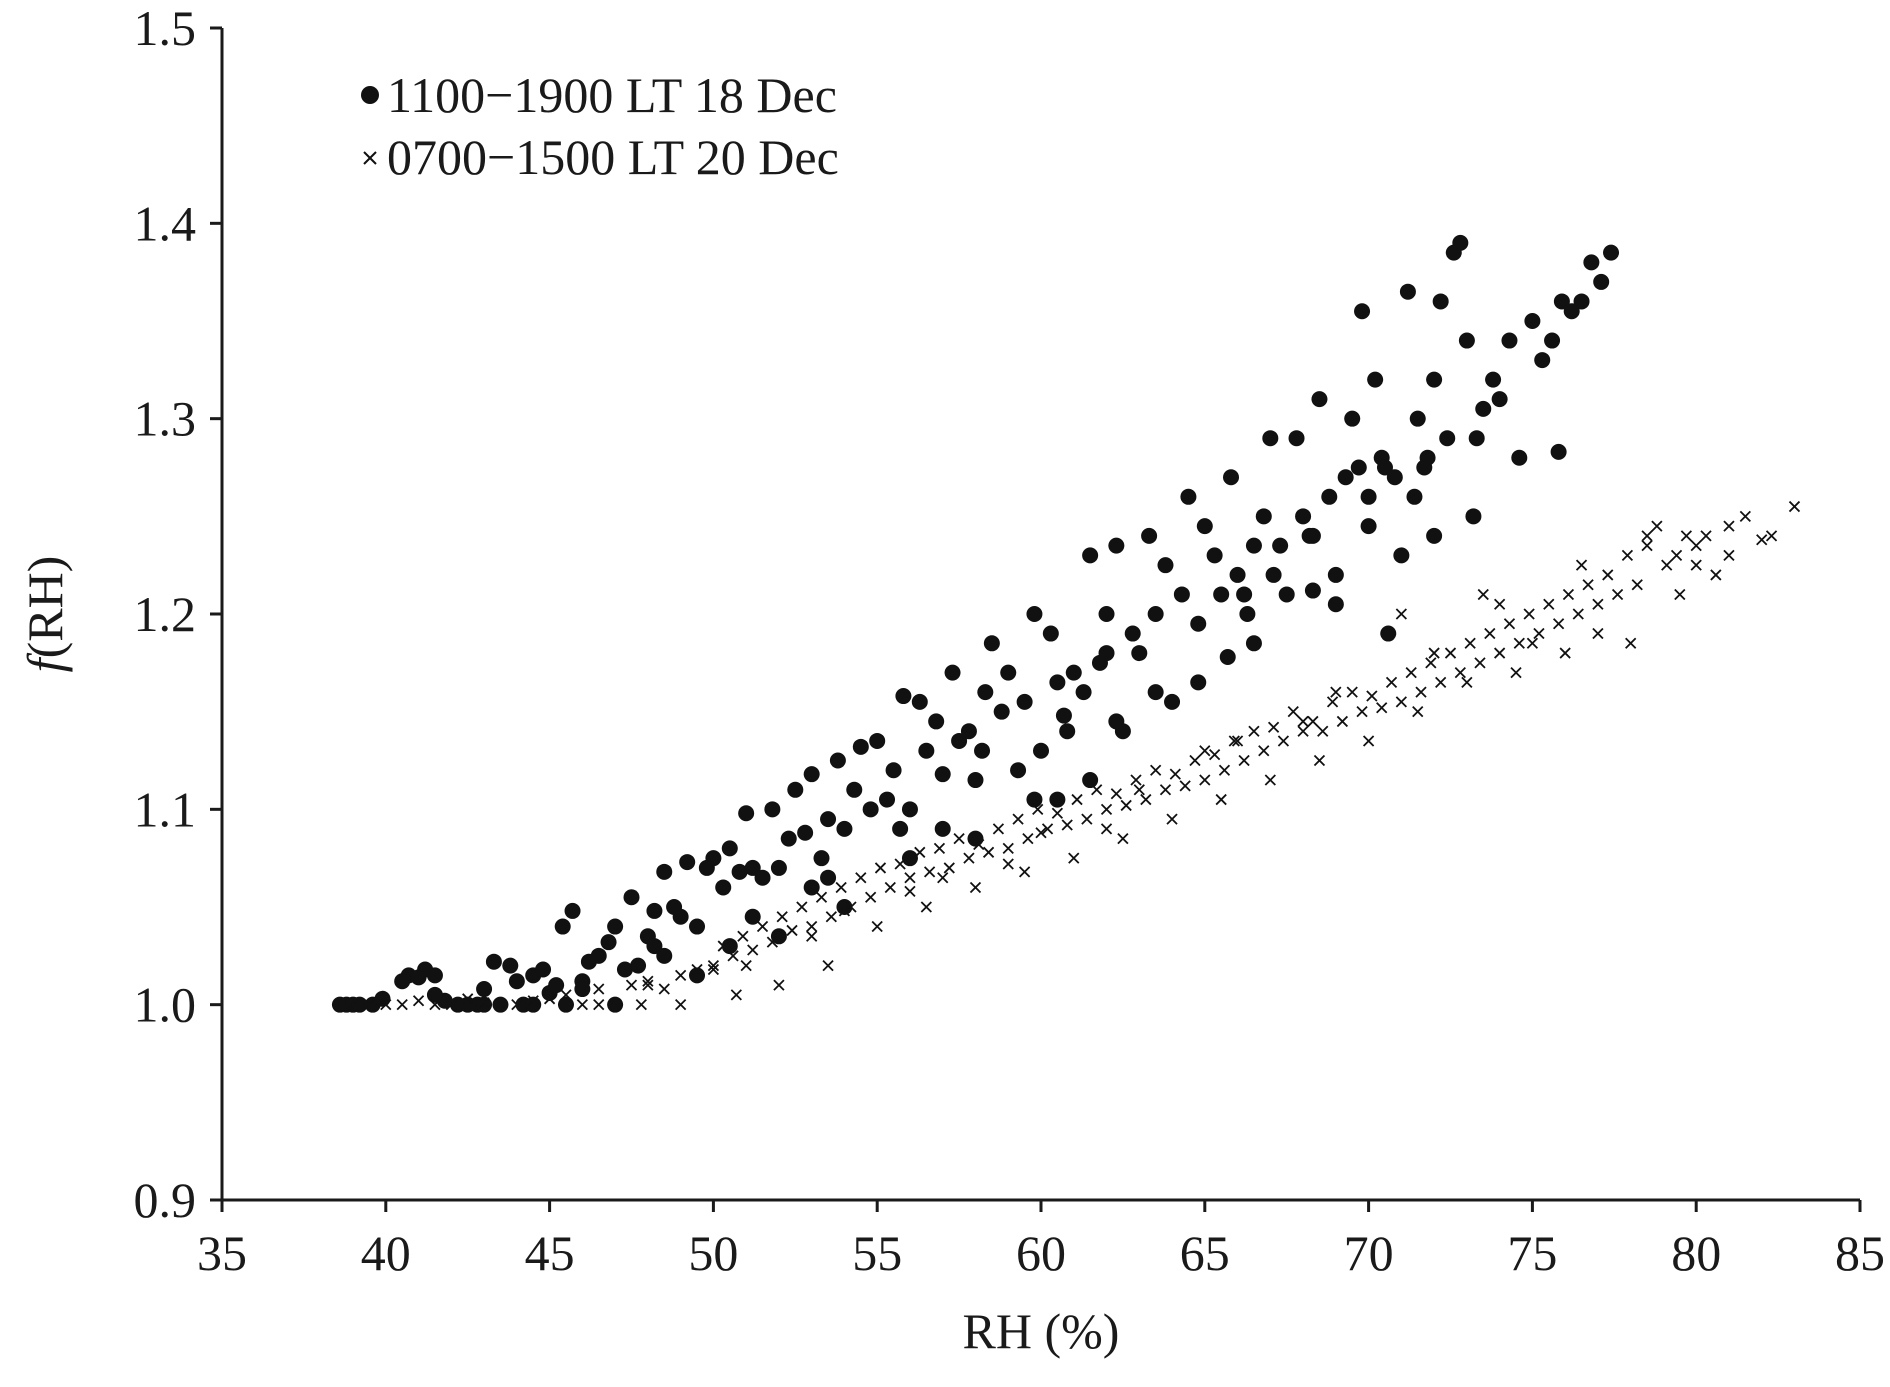 The height and width of the screenshot is (1387, 1890). I want to click on x-tick-label: 75, so click(1532, 1253).